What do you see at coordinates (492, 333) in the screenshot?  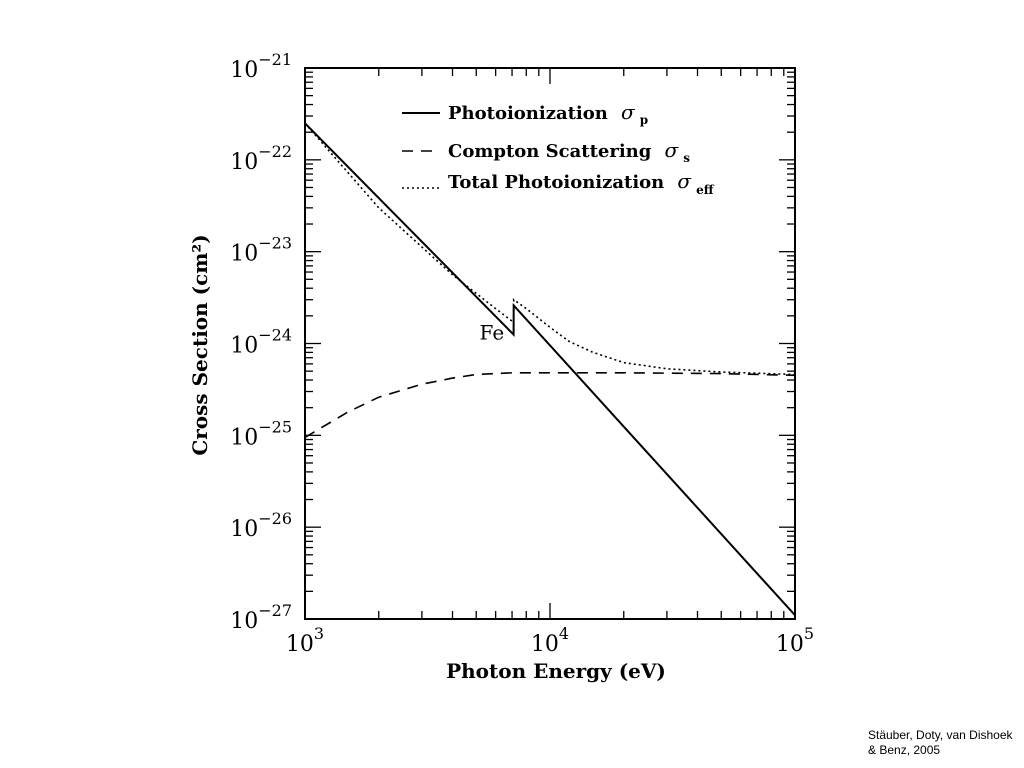 I see `fe-edge-annotation: Fe` at bounding box center [492, 333].